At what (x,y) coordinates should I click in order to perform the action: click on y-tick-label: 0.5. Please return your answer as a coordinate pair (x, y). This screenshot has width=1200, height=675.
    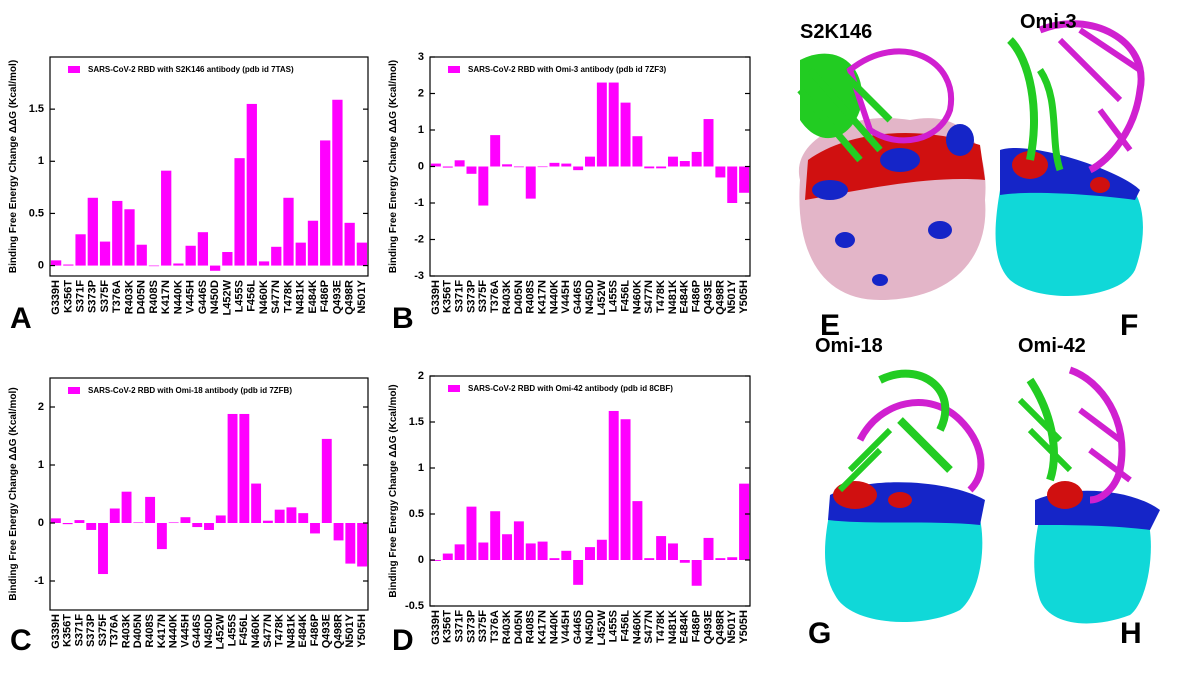
    Looking at the image, I should click on (36, 213).